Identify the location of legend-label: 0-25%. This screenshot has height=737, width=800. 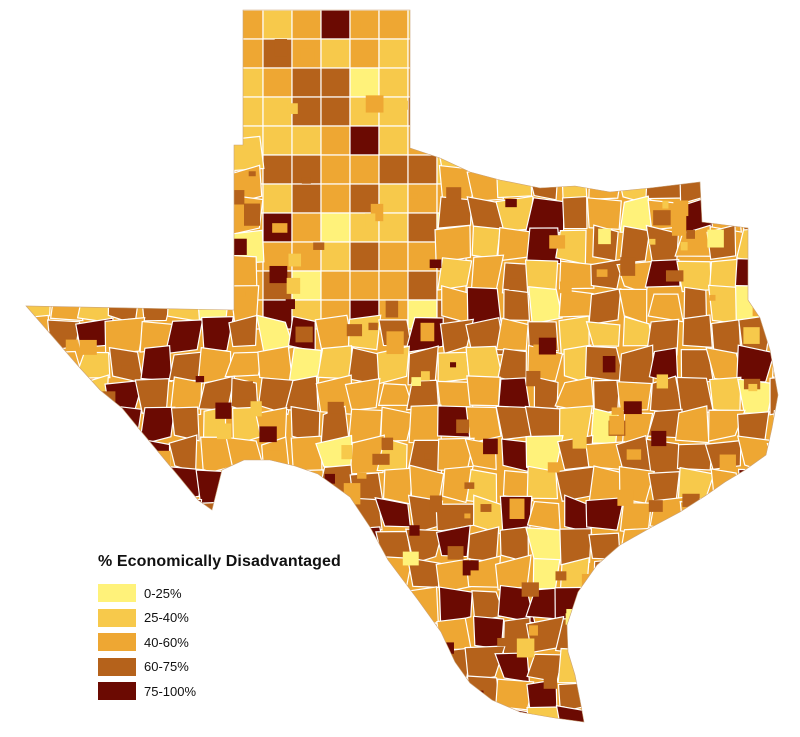
(163, 593).